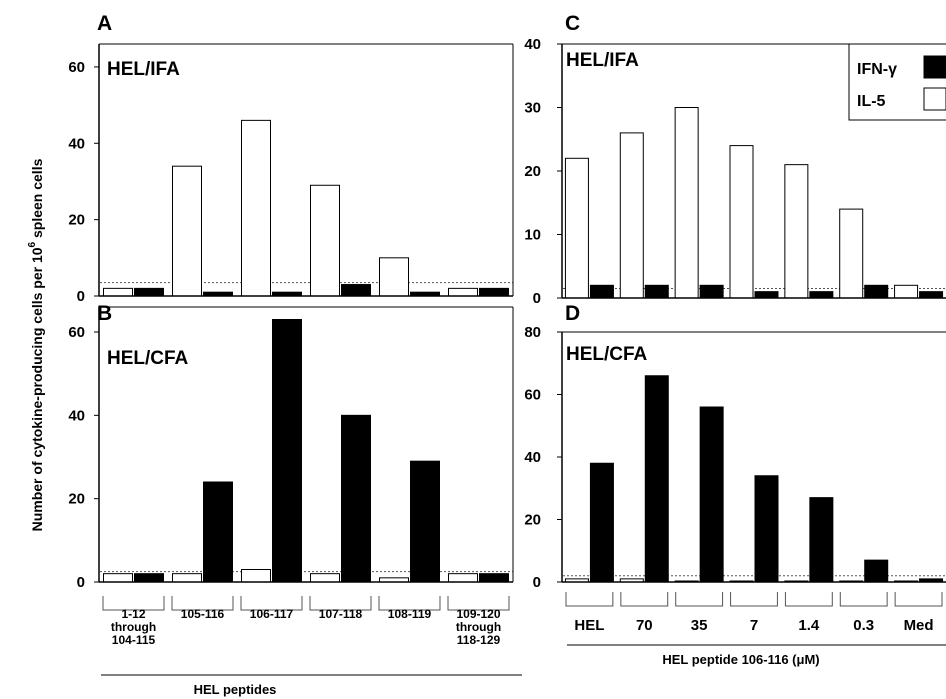 This screenshot has width=946, height=699. I want to click on category-label: 7, so click(754, 625).